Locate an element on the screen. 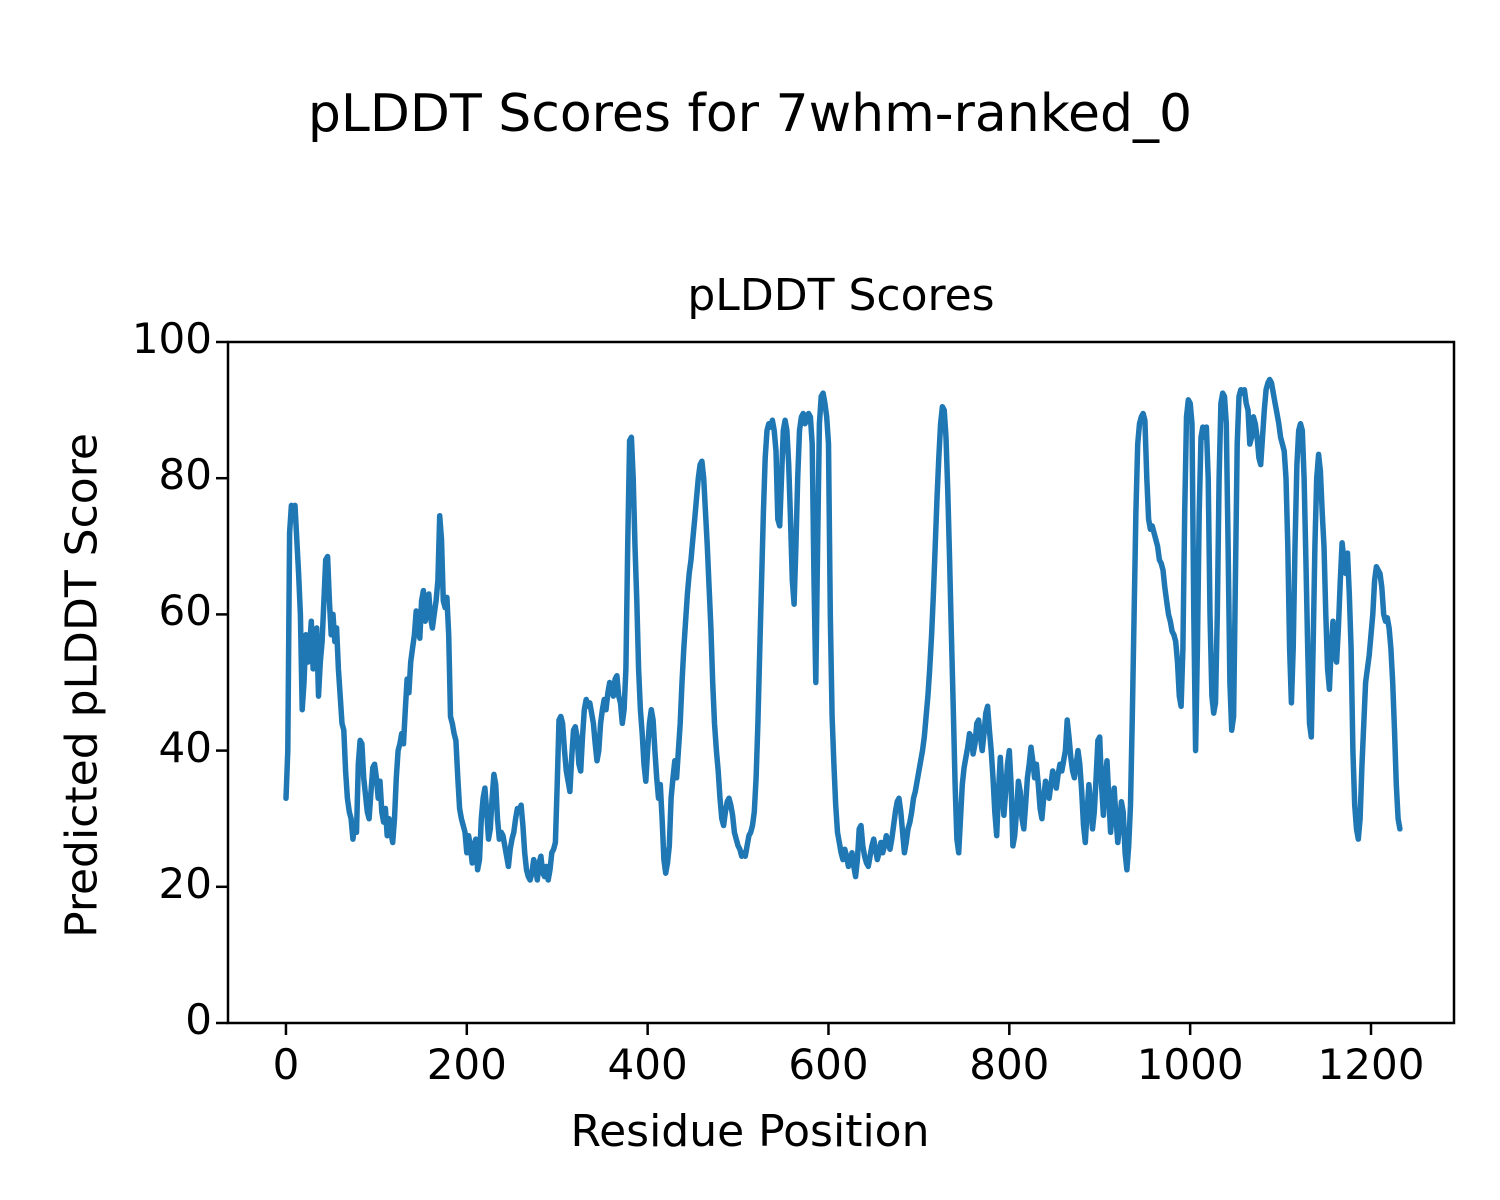  y-tick-label: 0 is located at coordinates (198, 1019).